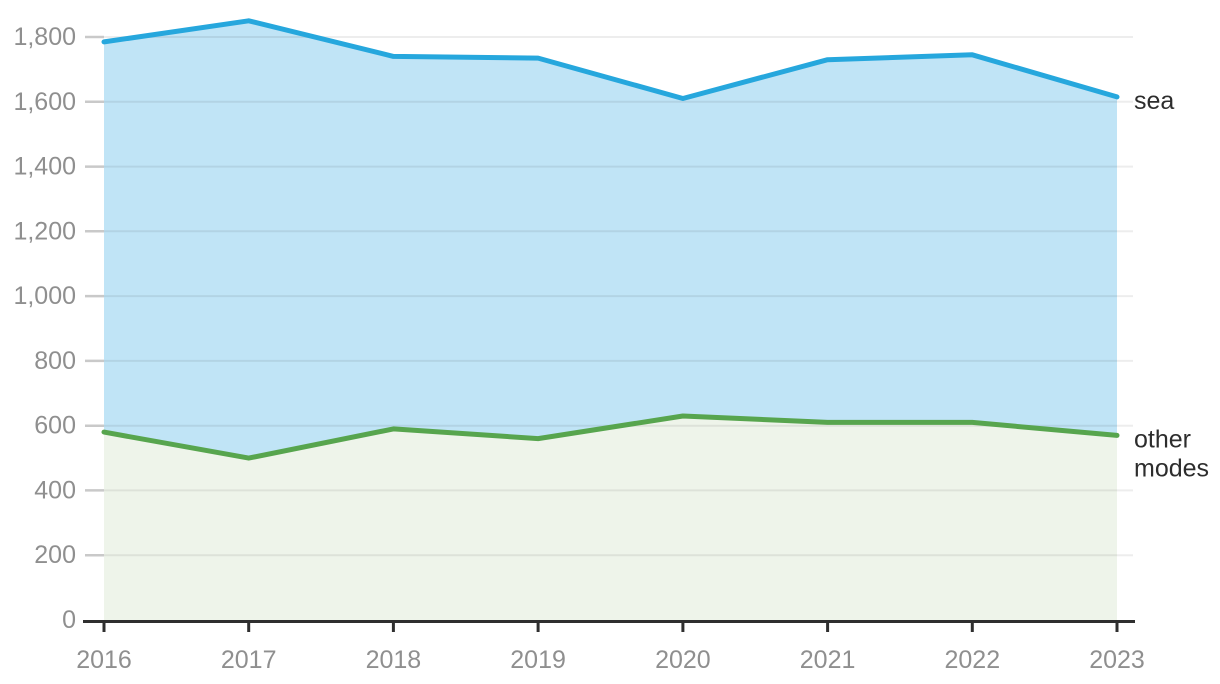  I want to click on series-label-other-modes: other, so click(1162, 439).